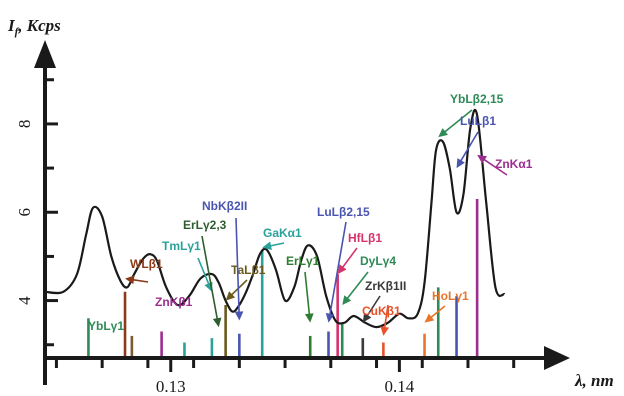  I want to click on annotation-label-2: ZnKβ1, so click(174, 302).